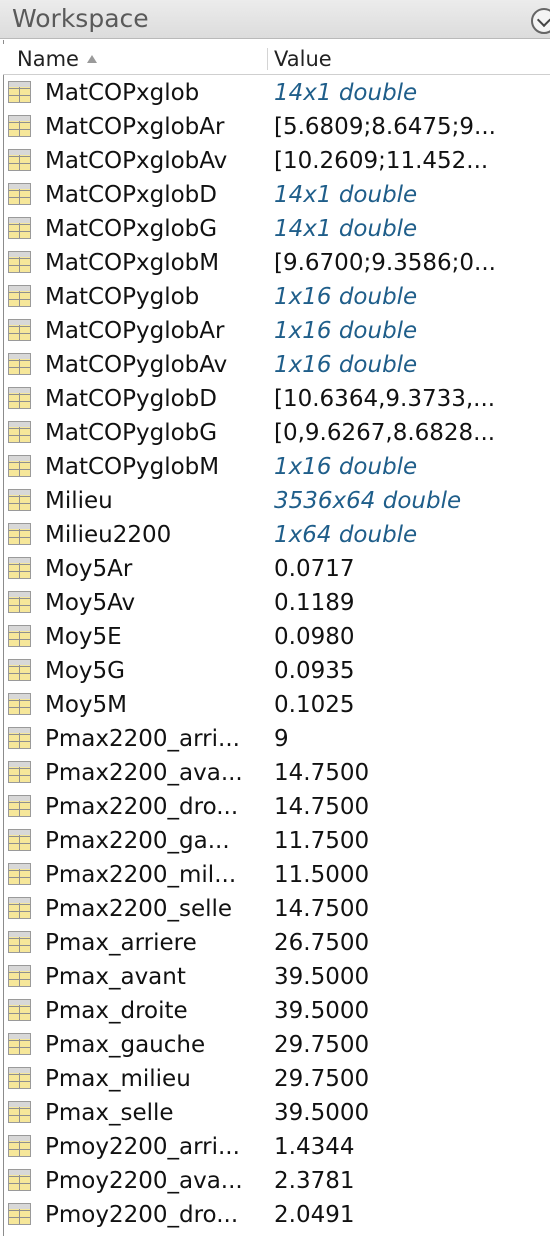 This screenshot has width=550, height=1236. I want to click on variable-name: MatCOPyglobAr, so click(156, 331).